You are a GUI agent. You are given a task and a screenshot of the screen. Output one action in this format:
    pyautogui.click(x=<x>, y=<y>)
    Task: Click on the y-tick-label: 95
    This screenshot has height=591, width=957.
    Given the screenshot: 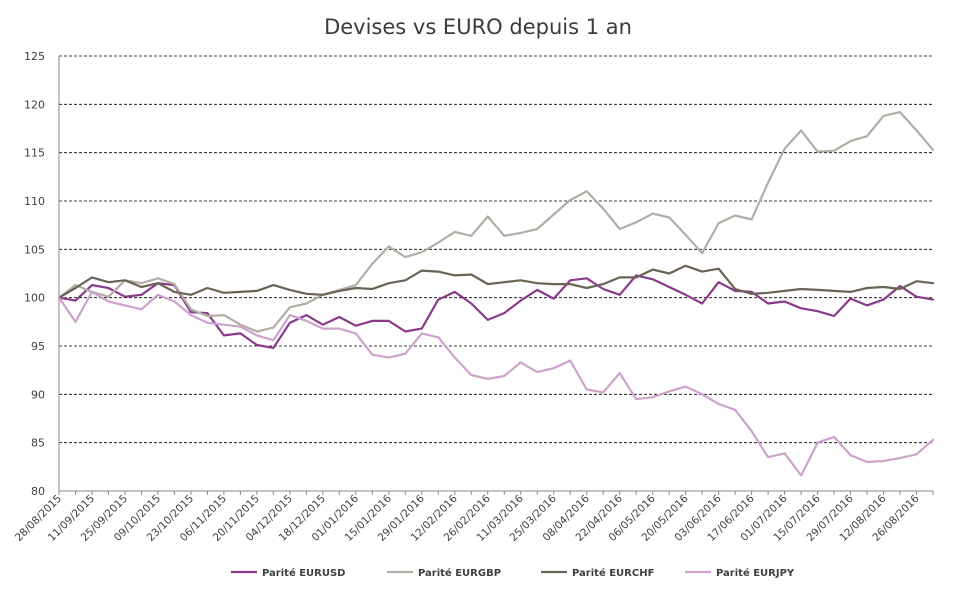 What is the action you would take?
    pyautogui.click(x=38, y=346)
    